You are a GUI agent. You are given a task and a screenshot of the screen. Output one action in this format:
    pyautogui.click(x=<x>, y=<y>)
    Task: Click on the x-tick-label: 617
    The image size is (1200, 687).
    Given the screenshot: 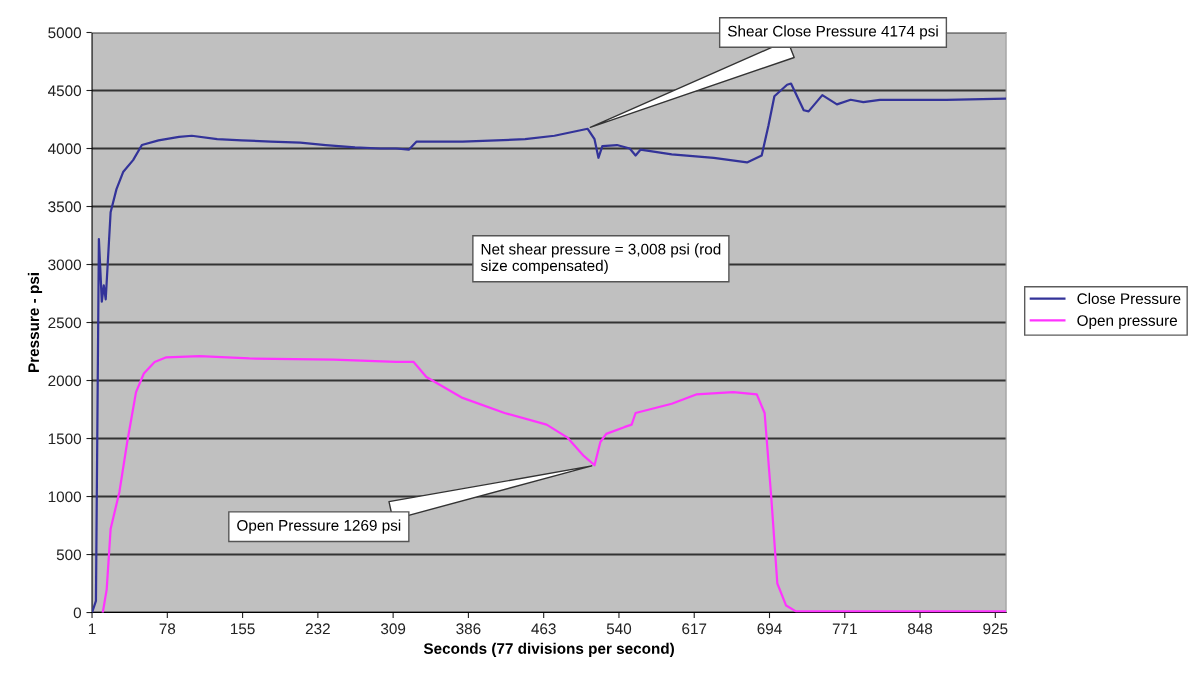 What is the action you would take?
    pyautogui.click(x=694, y=629)
    